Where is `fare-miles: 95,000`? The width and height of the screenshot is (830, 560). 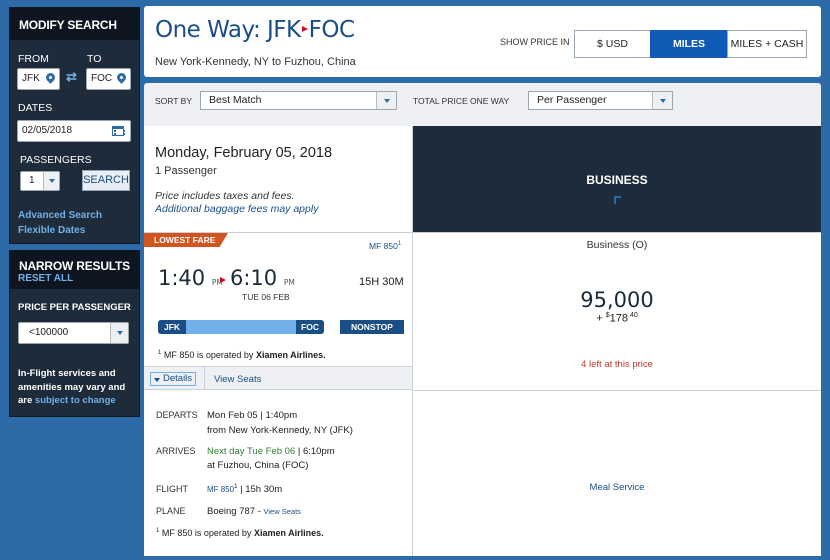 fare-miles: 95,000 is located at coordinates (617, 300).